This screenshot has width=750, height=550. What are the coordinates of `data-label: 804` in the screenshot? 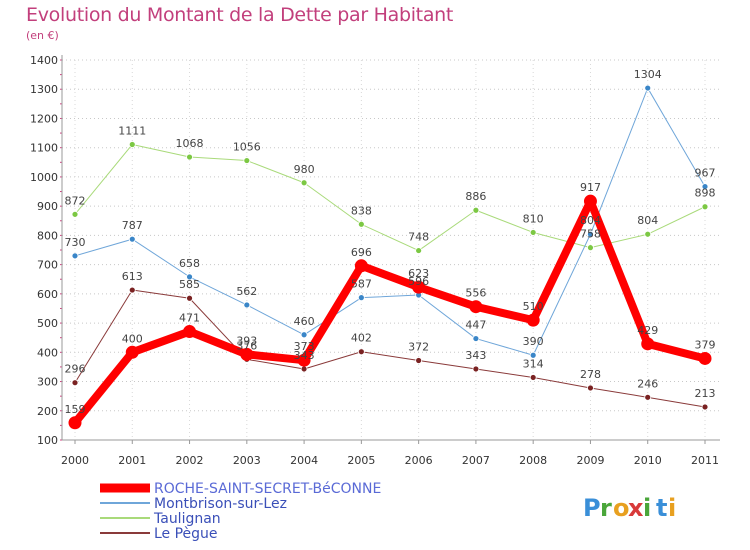 It's located at (590, 220).